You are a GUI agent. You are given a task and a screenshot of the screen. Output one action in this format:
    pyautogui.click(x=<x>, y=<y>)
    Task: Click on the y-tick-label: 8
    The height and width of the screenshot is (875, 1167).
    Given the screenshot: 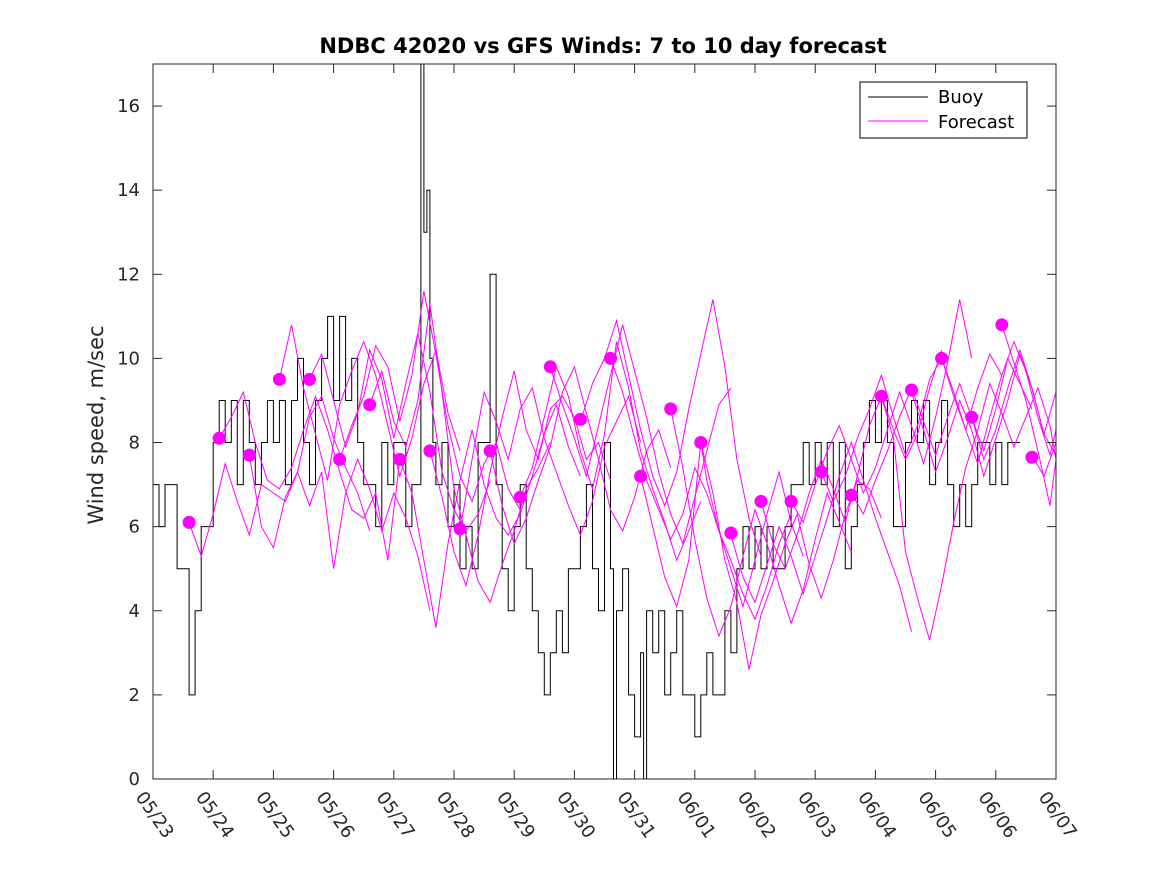 What is the action you would take?
    pyautogui.click(x=134, y=443)
    